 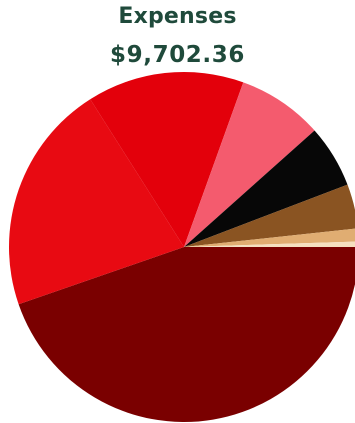 What do you see at coordinates (177, 55) in the screenshot?
I see `expenses-total: $9,702.36` at bounding box center [177, 55].